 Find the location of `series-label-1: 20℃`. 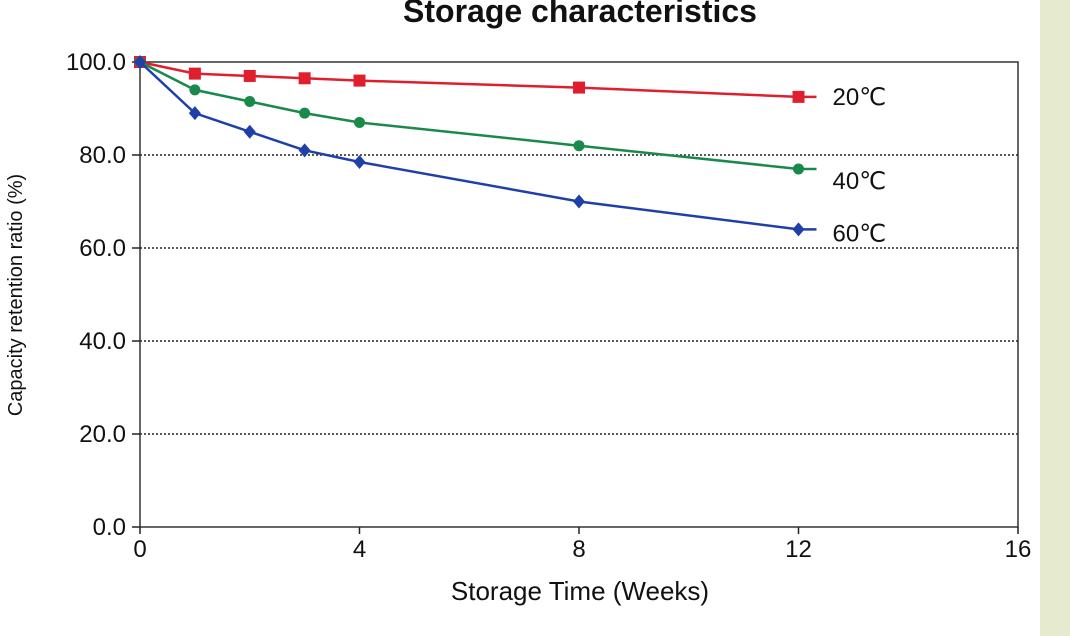

series-label-1: 20℃ is located at coordinates (860, 97).